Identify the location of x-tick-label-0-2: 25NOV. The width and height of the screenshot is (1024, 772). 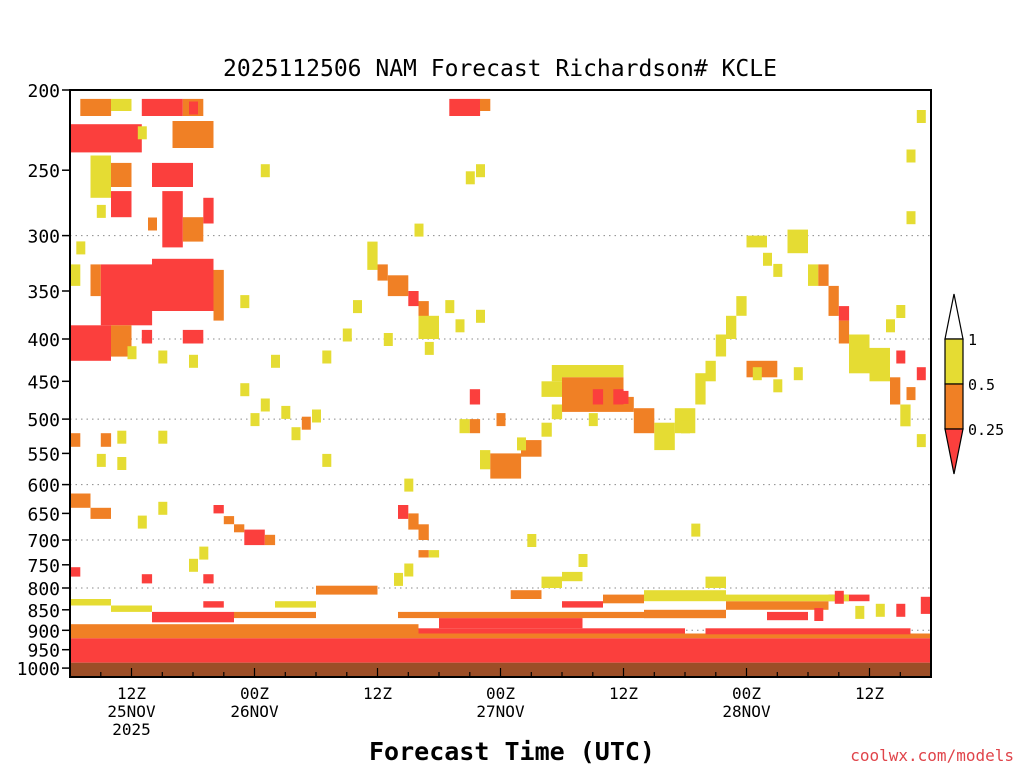
(131, 711).